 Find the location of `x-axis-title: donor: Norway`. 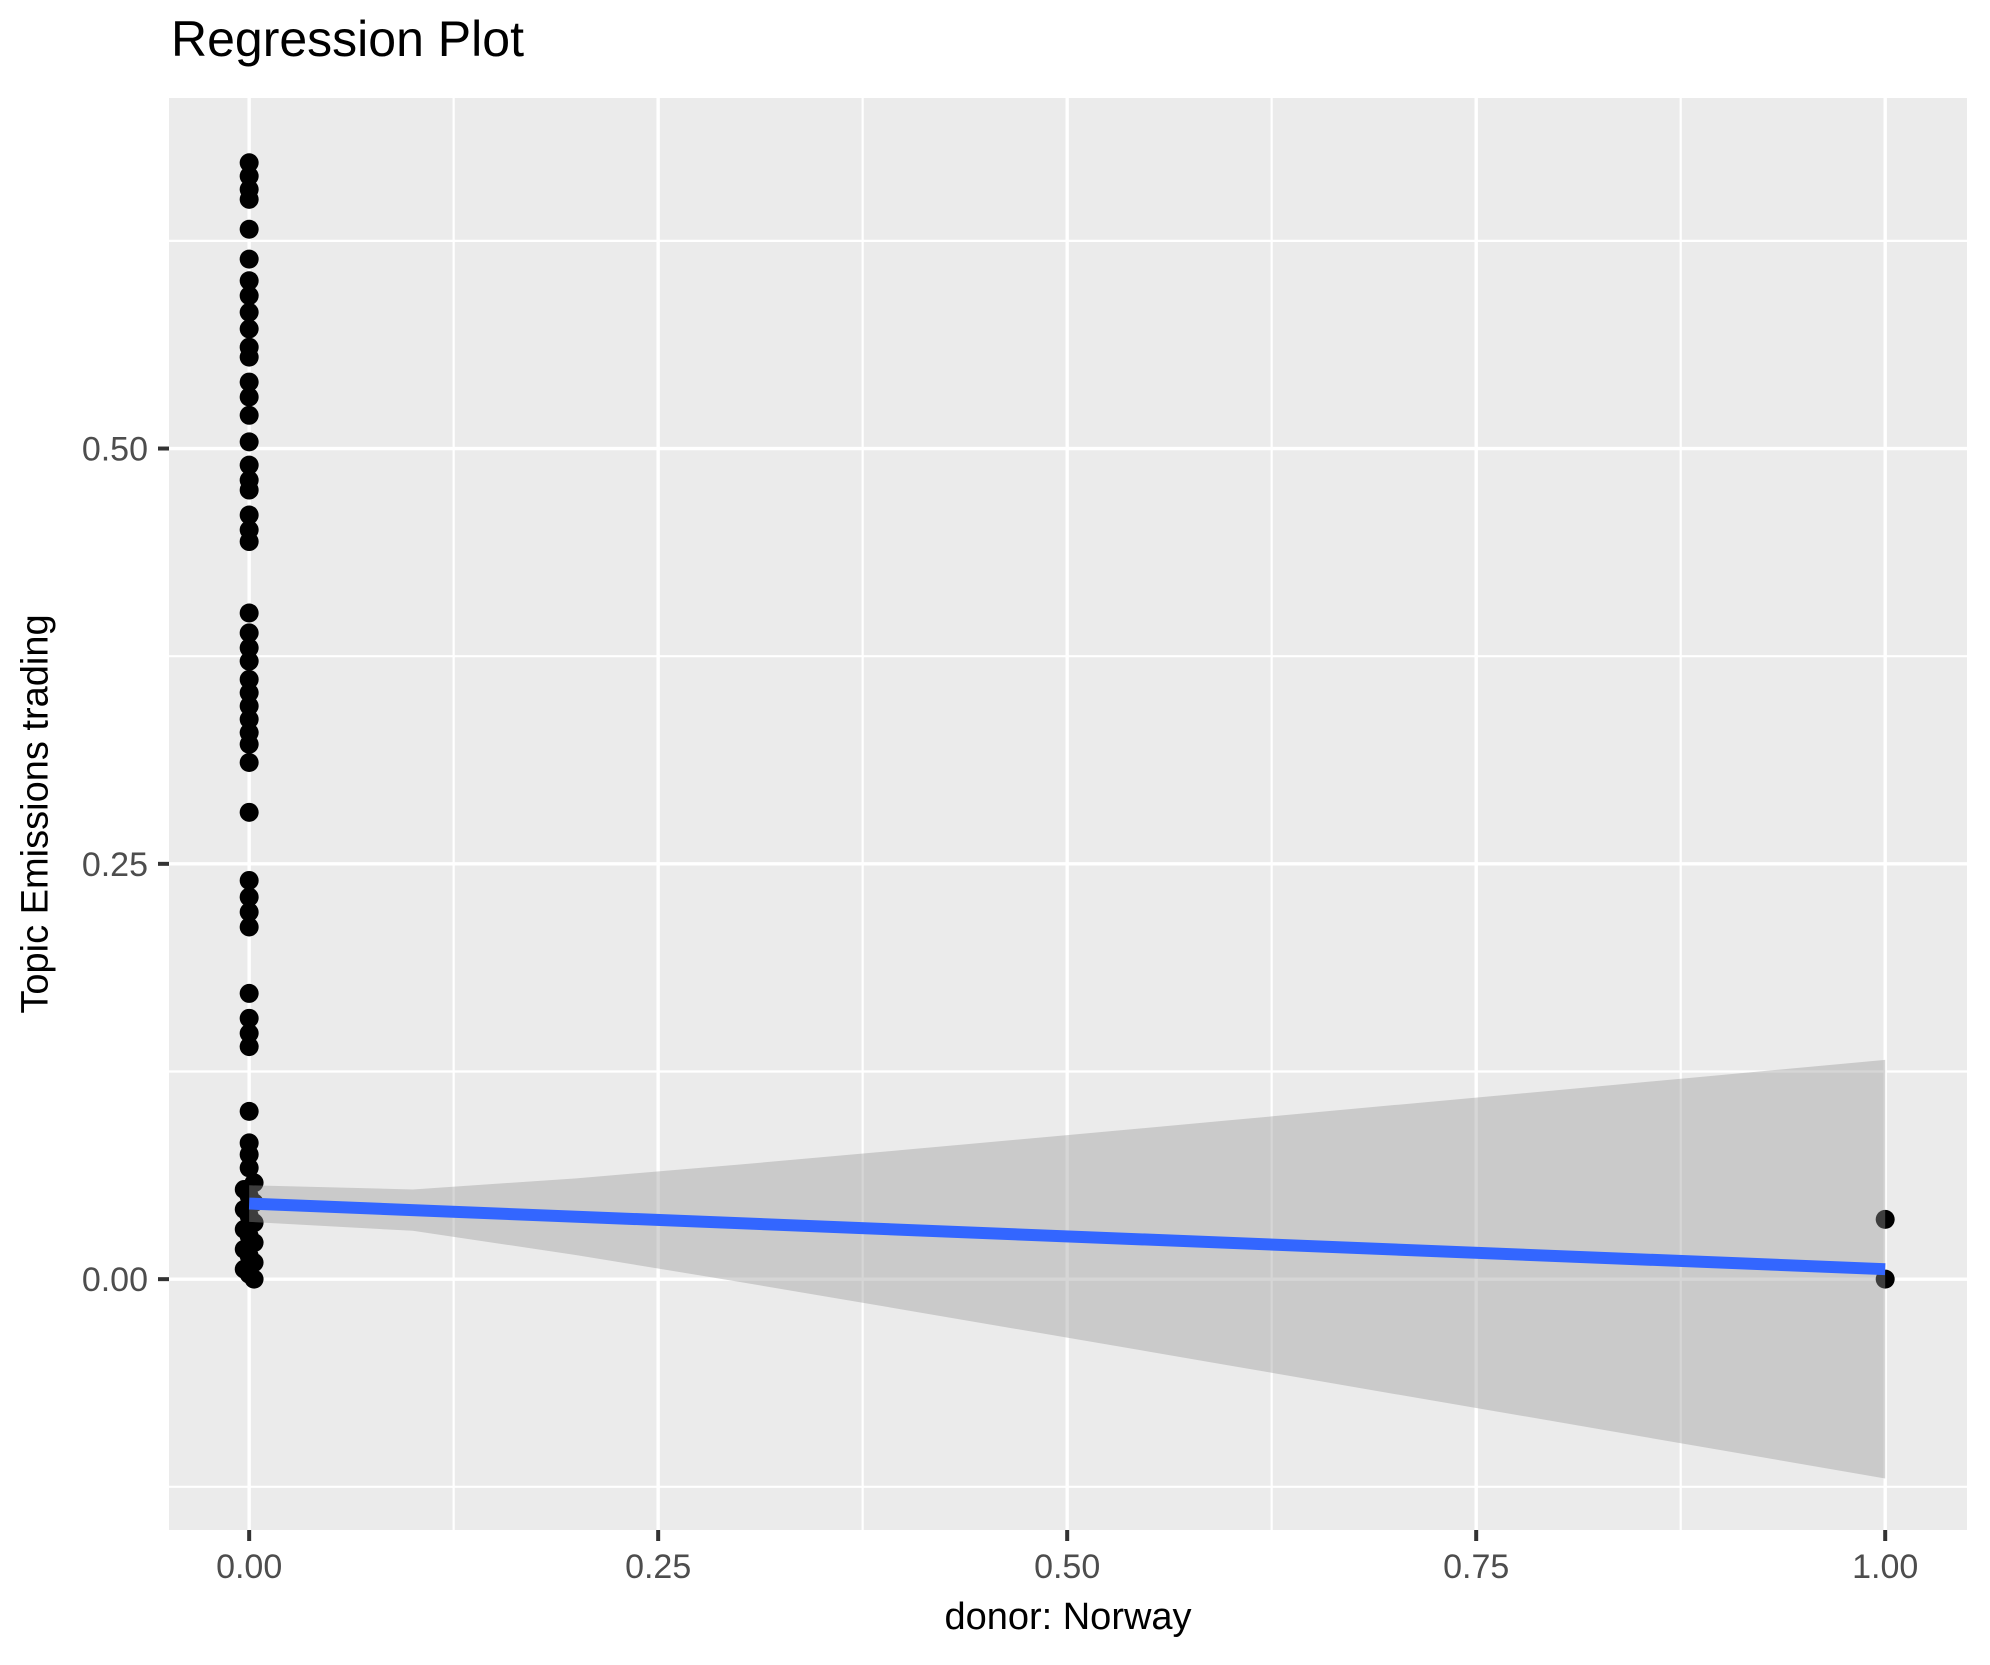

x-axis-title: donor: Norway is located at coordinates (1068, 1617).